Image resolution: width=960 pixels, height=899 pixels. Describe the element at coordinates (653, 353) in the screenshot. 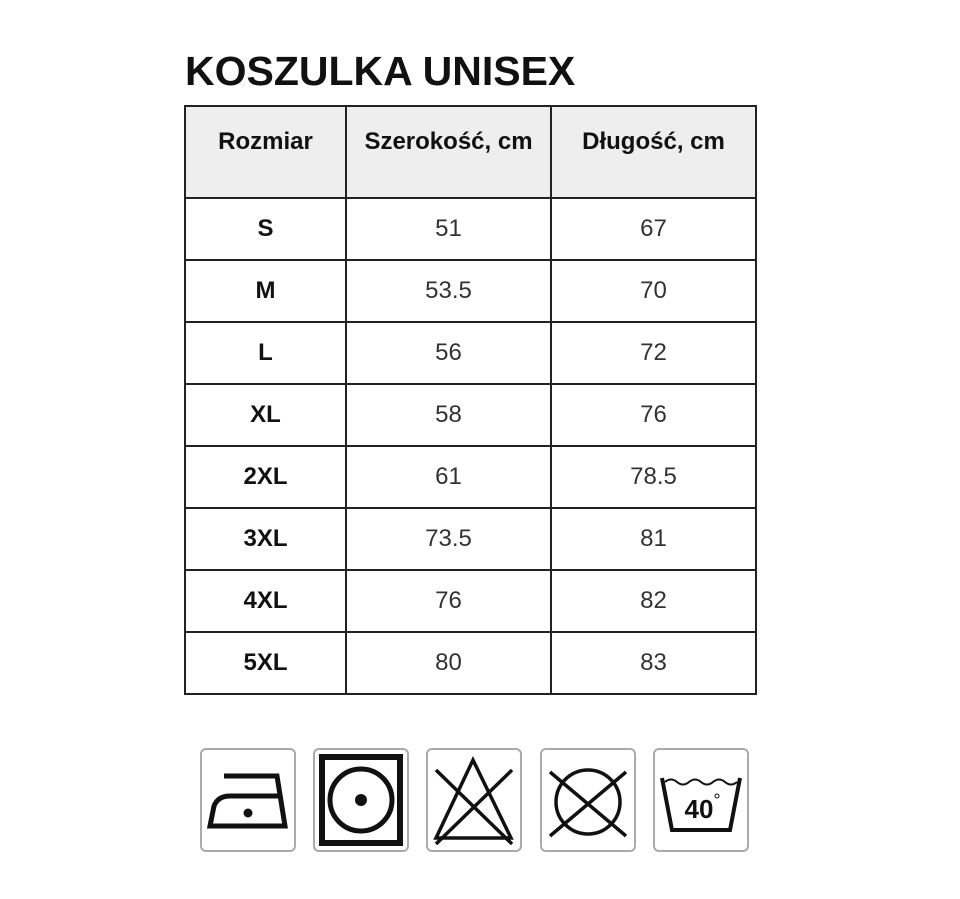

I see `length-cell: 72` at that location.